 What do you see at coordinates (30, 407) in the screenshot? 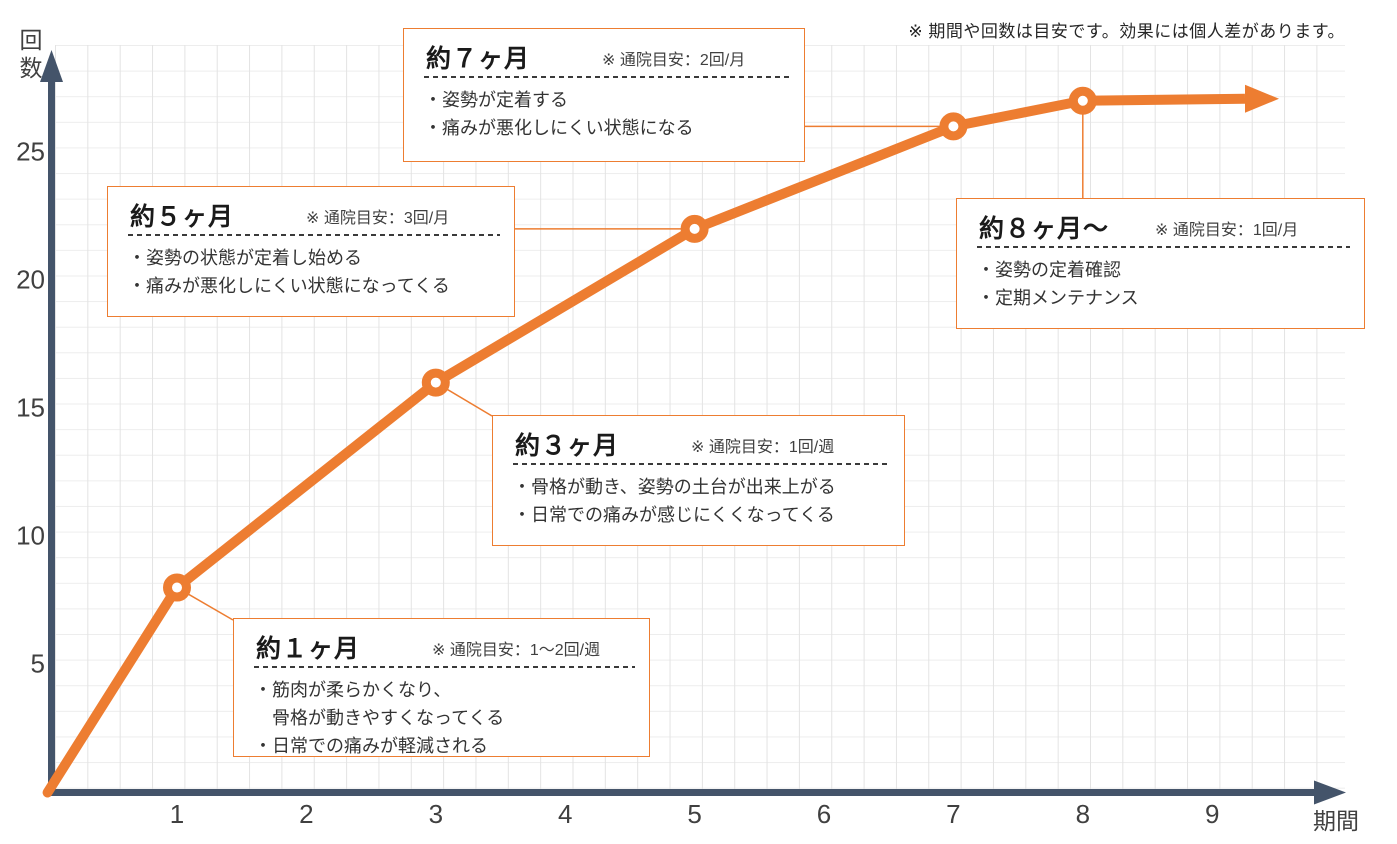
I see `y-tick-label: 15` at bounding box center [30, 407].